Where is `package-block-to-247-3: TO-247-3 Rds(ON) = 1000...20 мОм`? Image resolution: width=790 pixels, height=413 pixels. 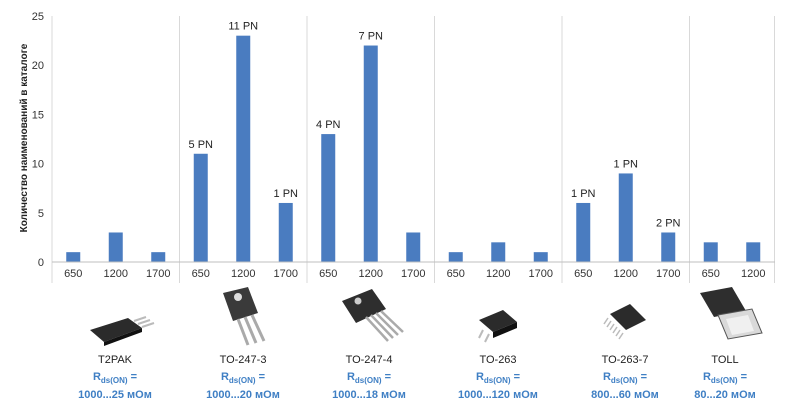
package-block-to-247-3: TO-247-3 Rds(ON) = 1000...20 мОм is located at coordinates (243, 342).